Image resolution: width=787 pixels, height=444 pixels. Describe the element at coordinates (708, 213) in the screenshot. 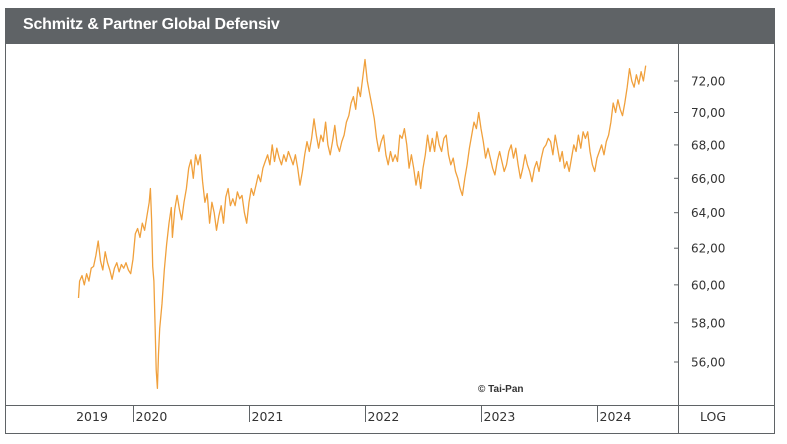

I see `y-tick-label: 64,00` at that location.